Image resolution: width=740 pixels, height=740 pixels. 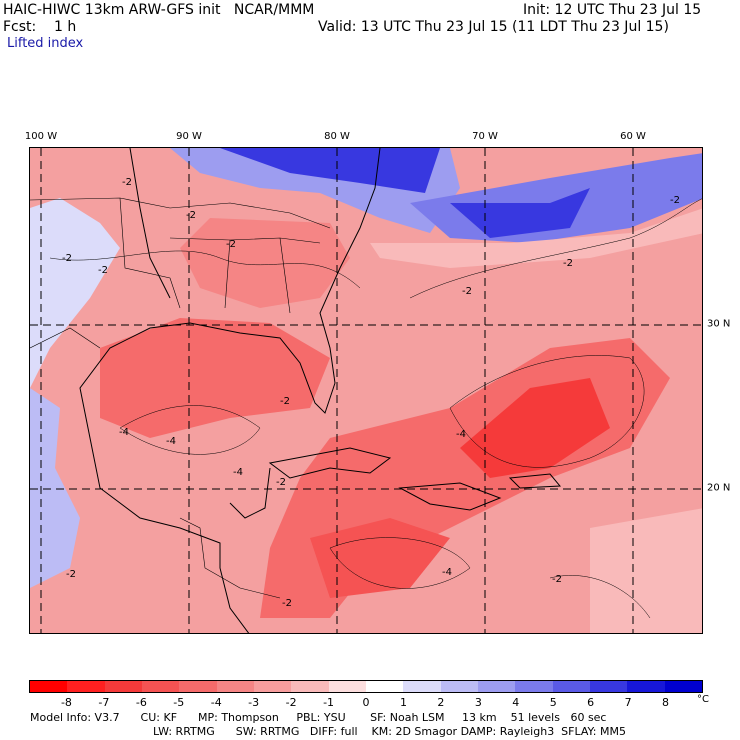 I want to click on colorbar-tick-label: -7, so click(x=104, y=702).